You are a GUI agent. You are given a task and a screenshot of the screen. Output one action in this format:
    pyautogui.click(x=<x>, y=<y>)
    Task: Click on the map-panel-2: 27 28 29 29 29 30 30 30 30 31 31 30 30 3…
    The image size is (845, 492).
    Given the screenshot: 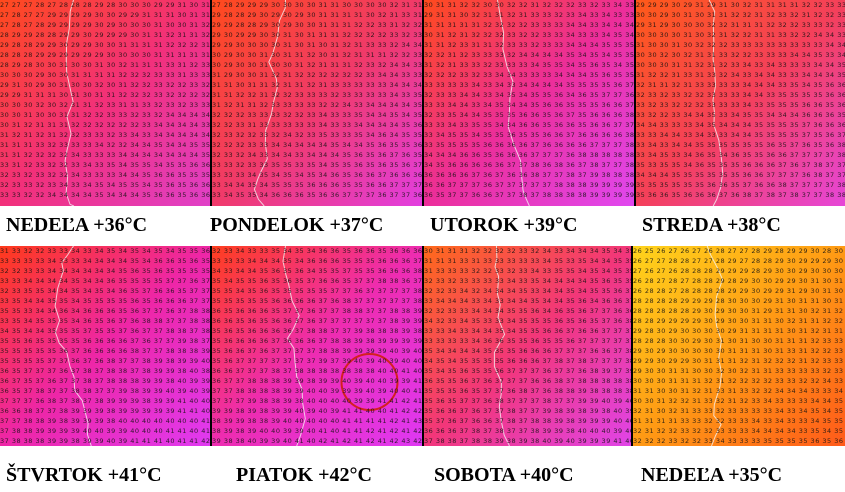 What is the action you would take?
    pyautogui.click(x=317, y=103)
    